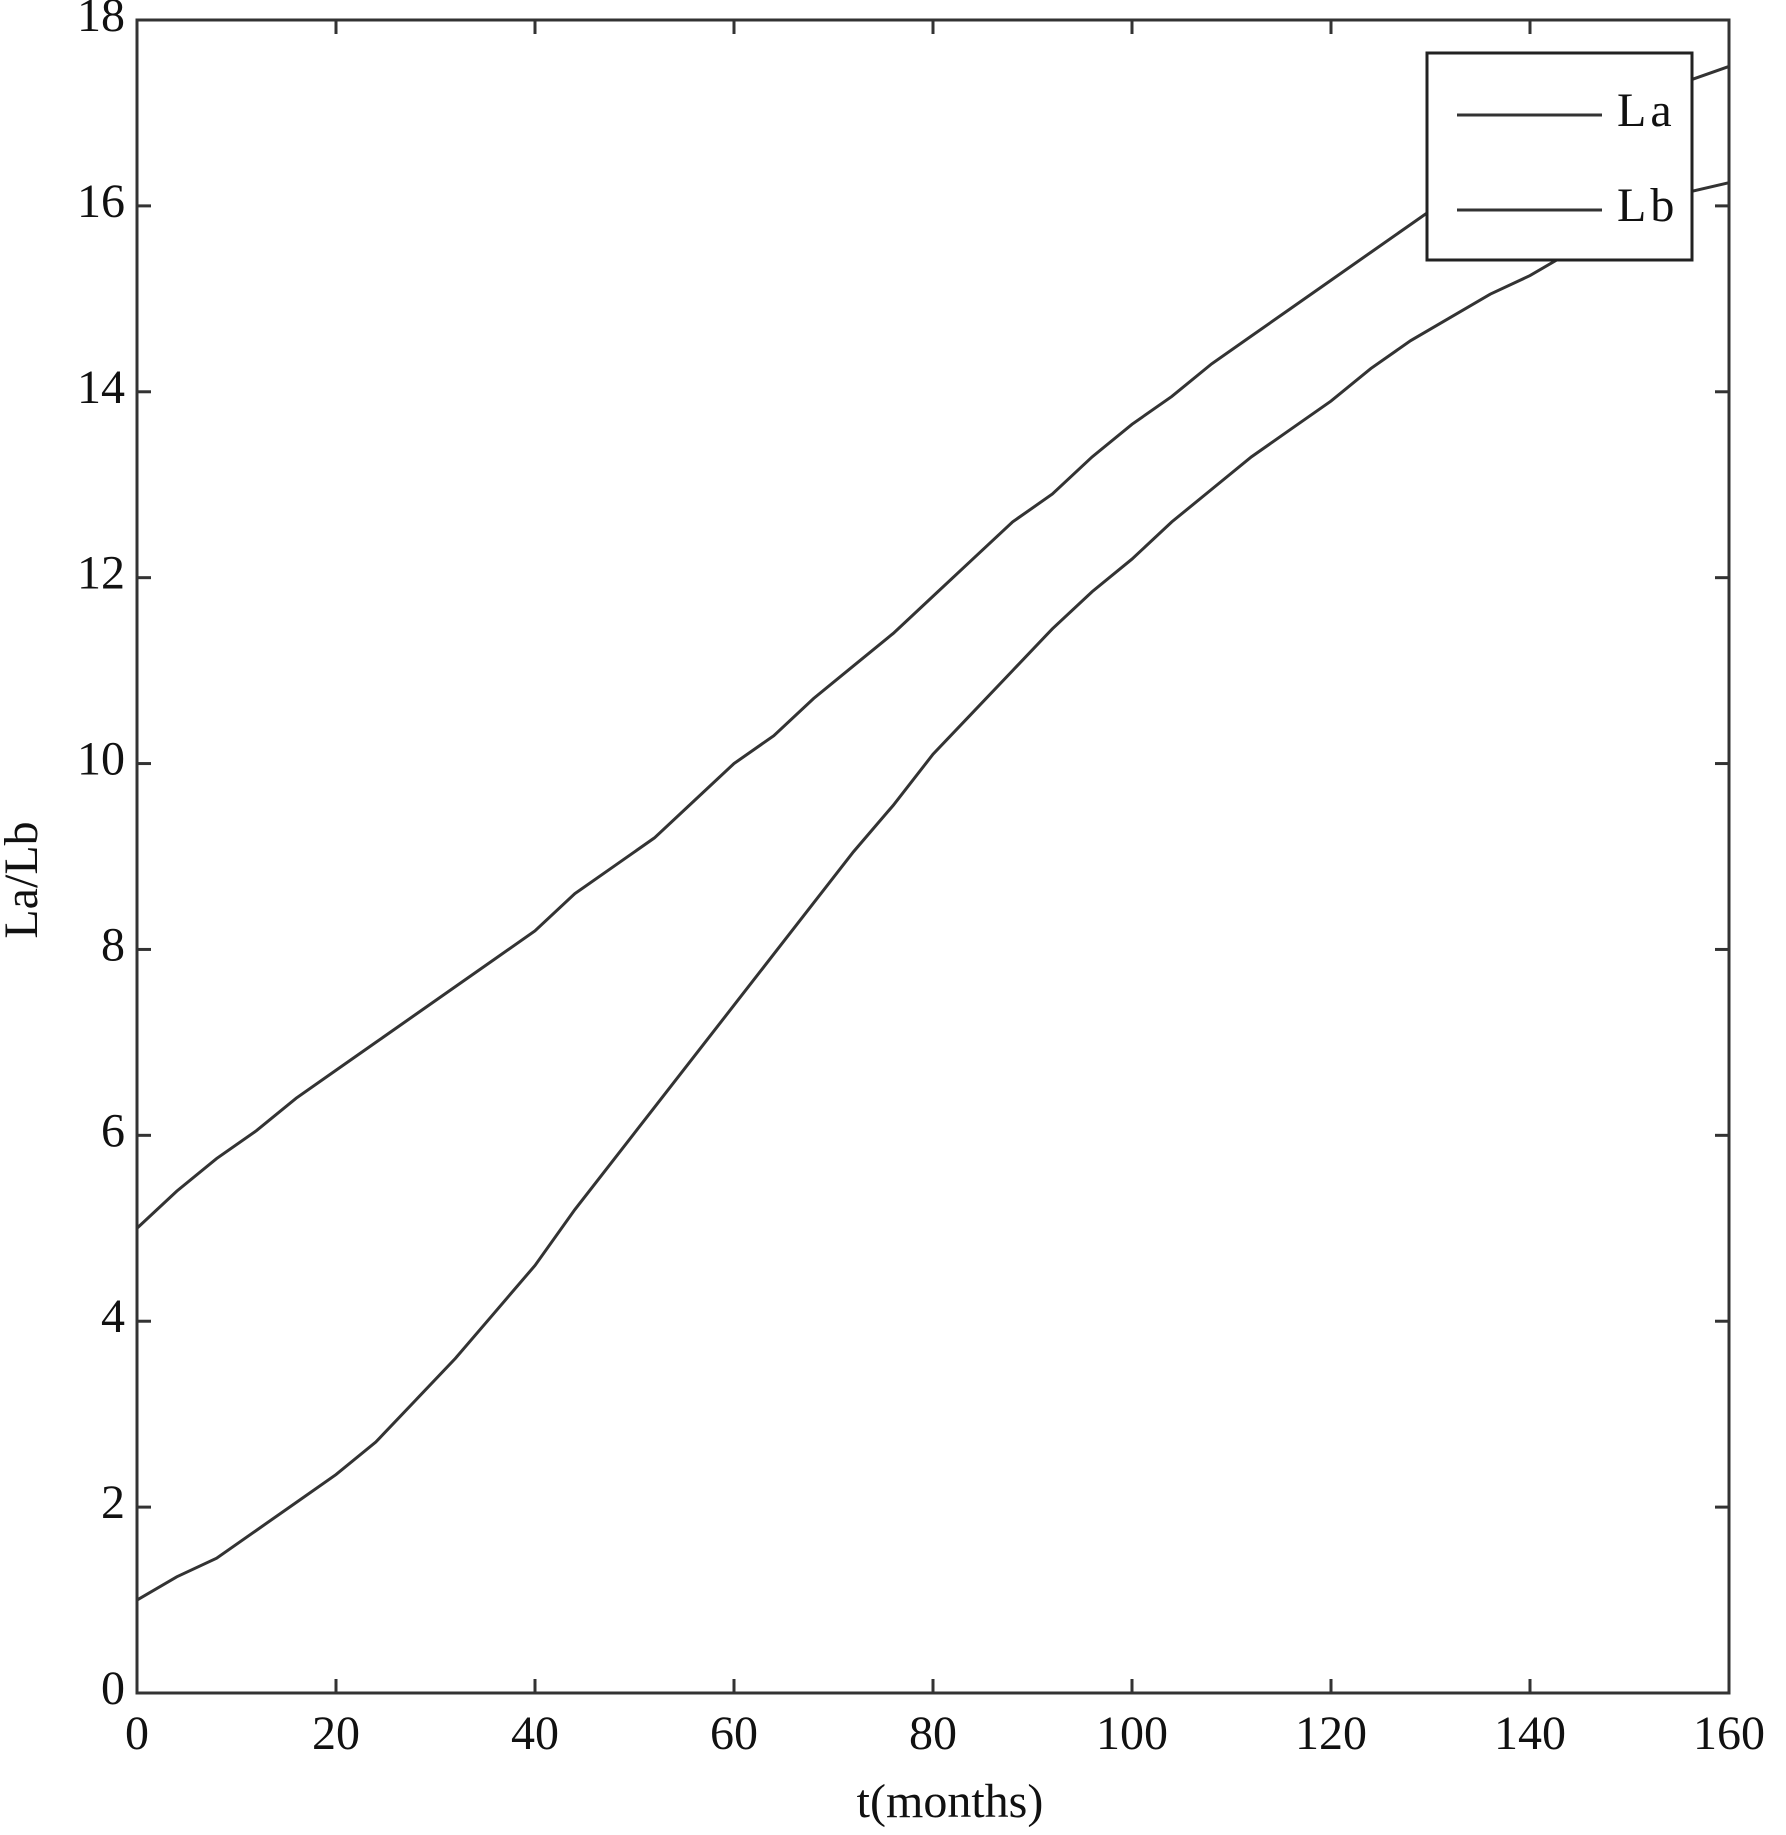  What do you see at coordinates (101, 759) in the screenshot?
I see `y-tick-label: 10` at bounding box center [101, 759].